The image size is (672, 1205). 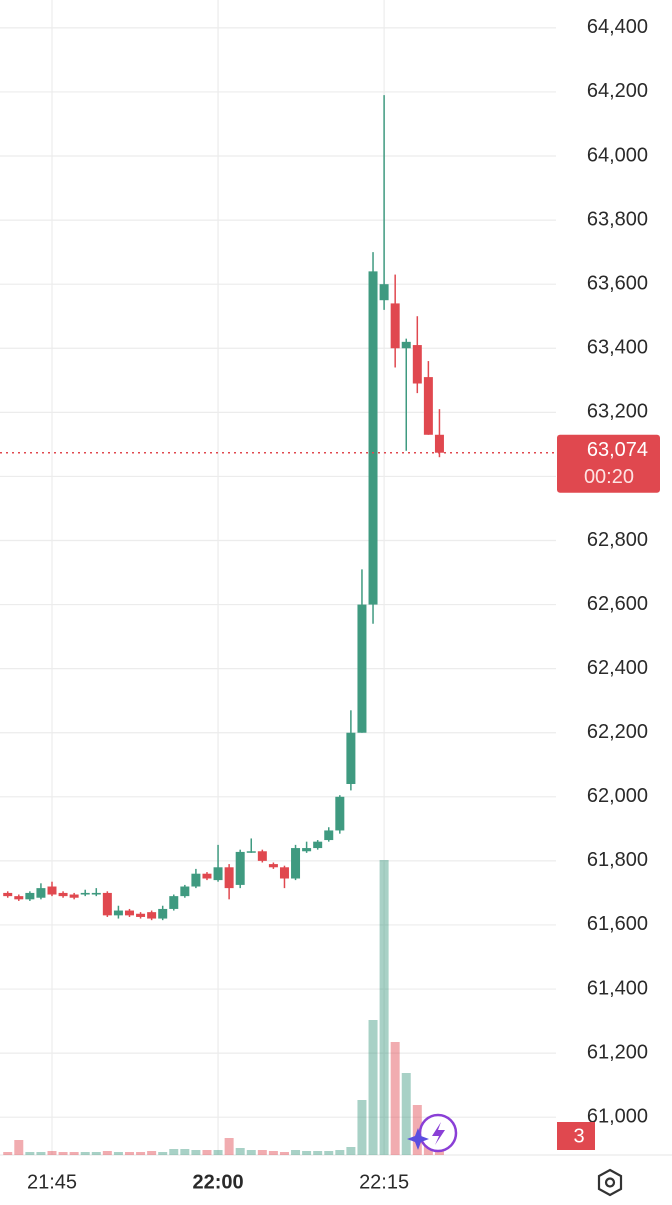 What do you see at coordinates (617, 91) in the screenshot?
I see `y-tick-label: 64,200` at bounding box center [617, 91].